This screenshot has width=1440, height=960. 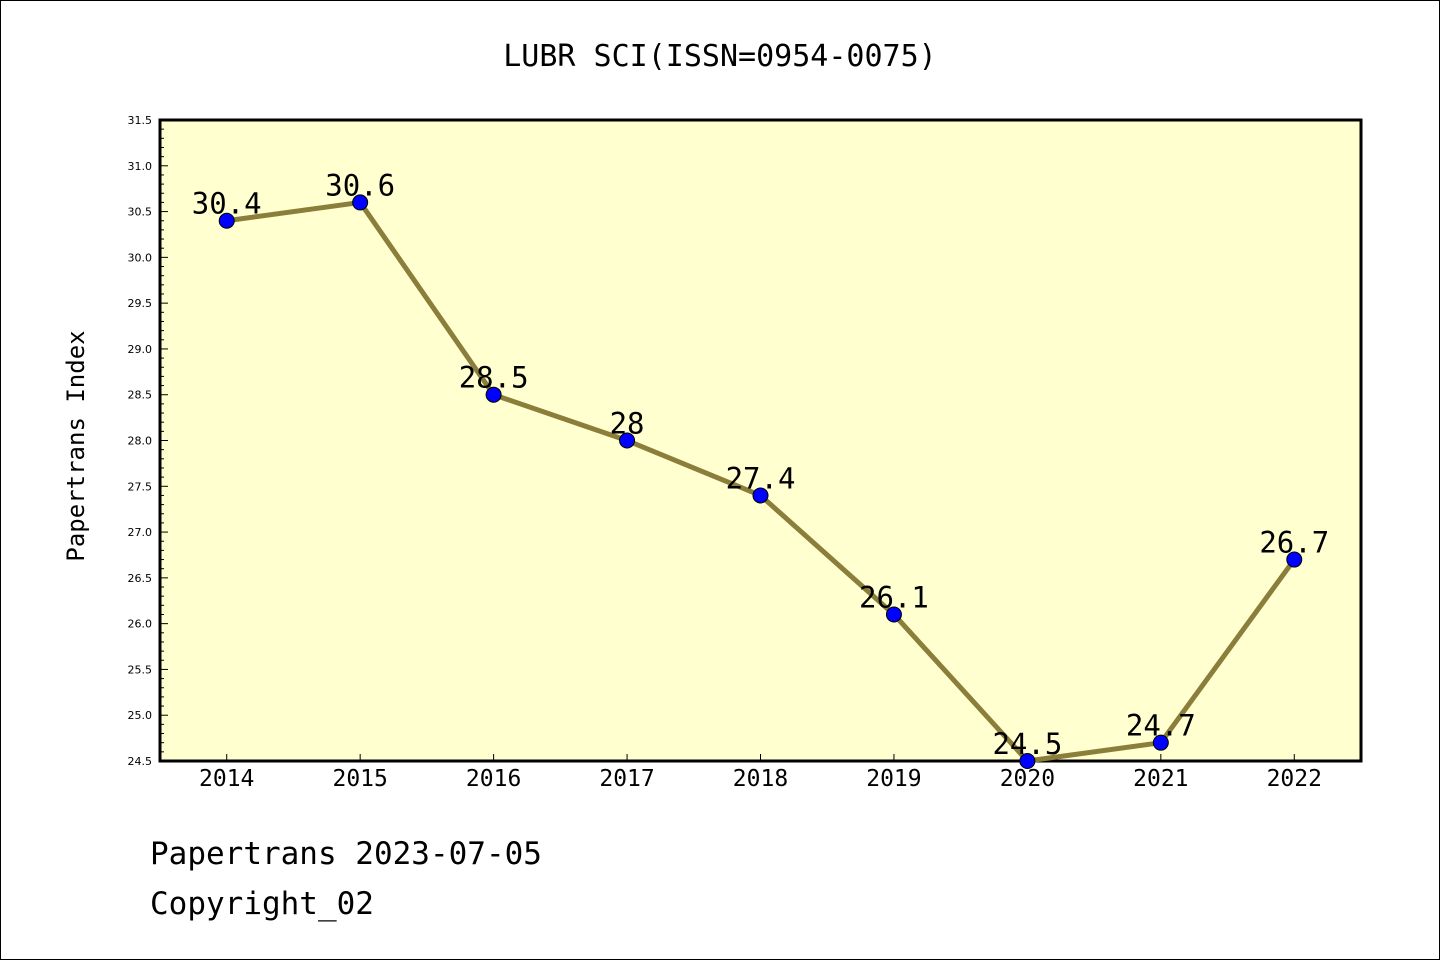 I want to click on y-tick-label: 27.0, so click(x=140, y=532).